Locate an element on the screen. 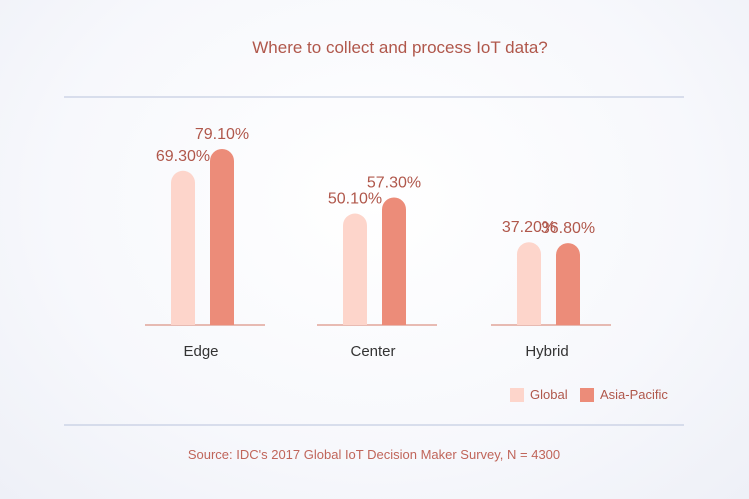  bar-hybrid-global is located at coordinates (529, 283).